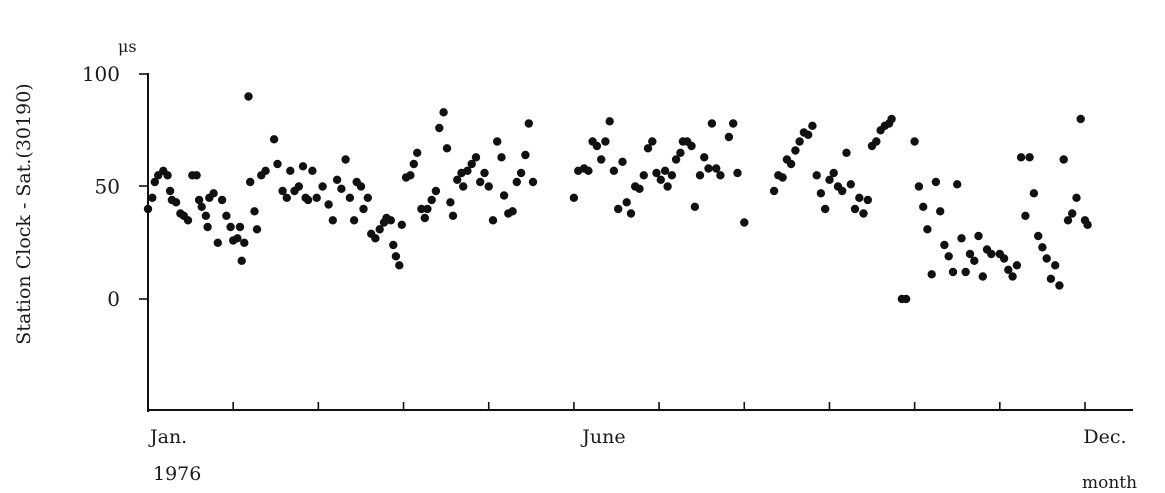 The image size is (1165, 493). I want to click on y-tick-label-0: 0, so click(113, 299).